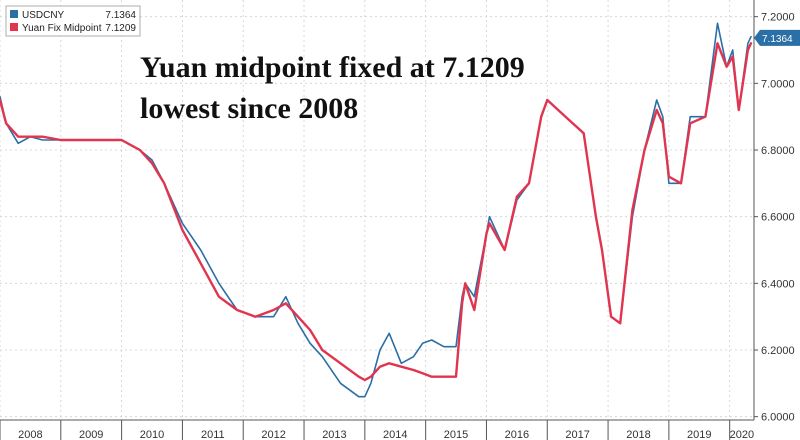  What do you see at coordinates (43, 15) in the screenshot?
I see `legend-label-usdcny: USDCNY` at bounding box center [43, 15].